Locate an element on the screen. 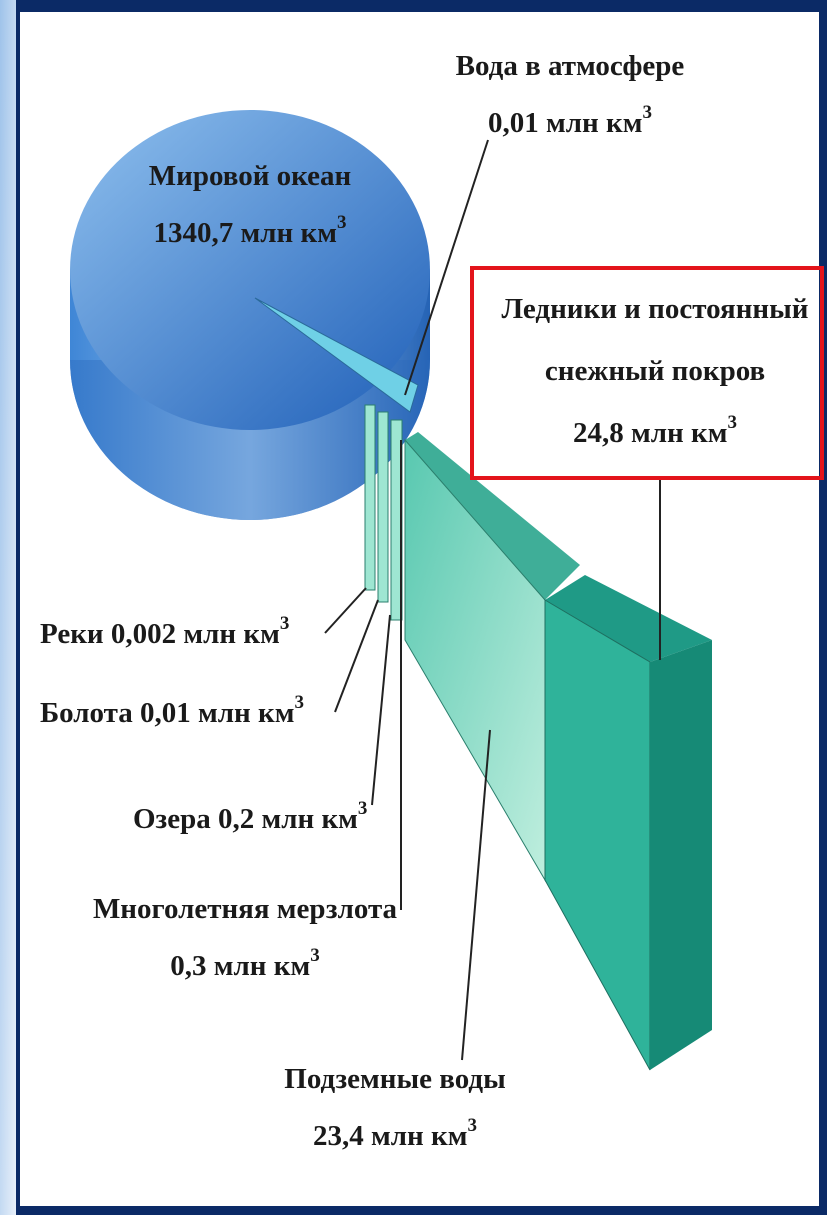 The height and width of the screenshot is (1215, 827). label-text: снежный покров is located at coordinates (655, 371).